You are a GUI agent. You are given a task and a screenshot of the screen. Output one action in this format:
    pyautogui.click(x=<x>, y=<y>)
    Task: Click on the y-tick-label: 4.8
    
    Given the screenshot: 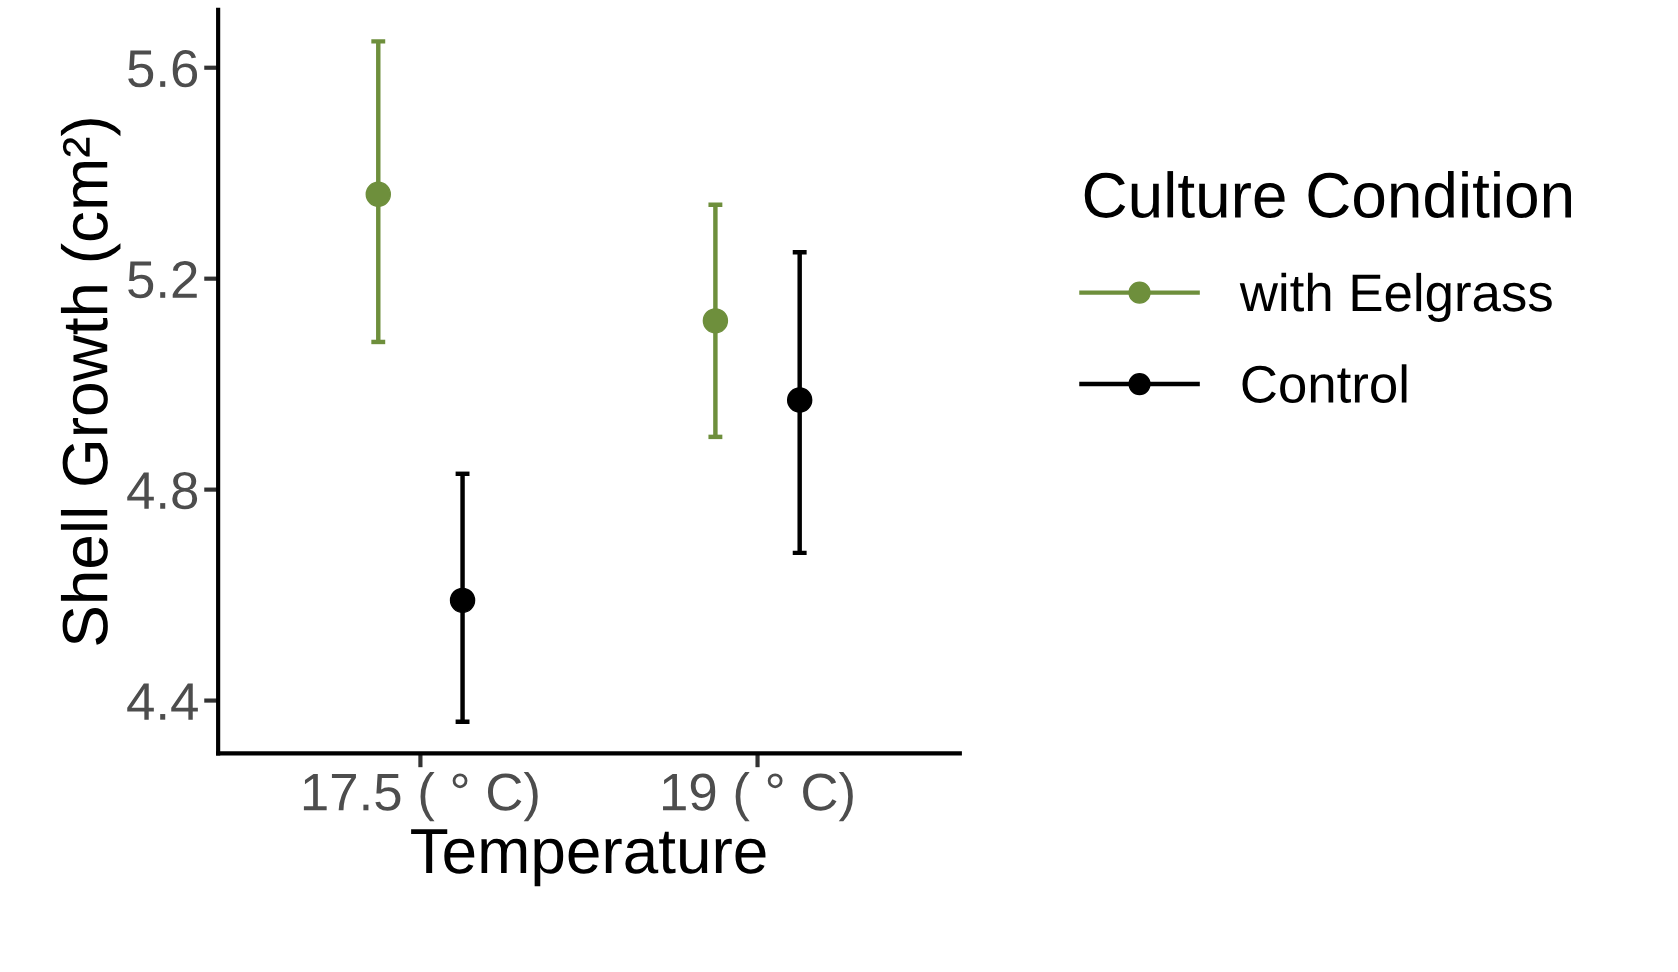 What is the action you would take?
    pyautogui.click(x=162, y=490)
    